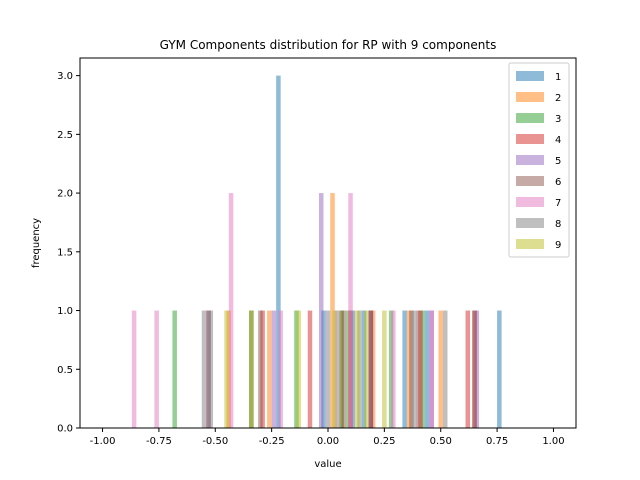 Image resolution: width=640 pixels, height=480 pixels. What do you see at coordinates (327, 464) in the screenshot?
I see `x-axis-label: value` at bounding box center [327, 464].